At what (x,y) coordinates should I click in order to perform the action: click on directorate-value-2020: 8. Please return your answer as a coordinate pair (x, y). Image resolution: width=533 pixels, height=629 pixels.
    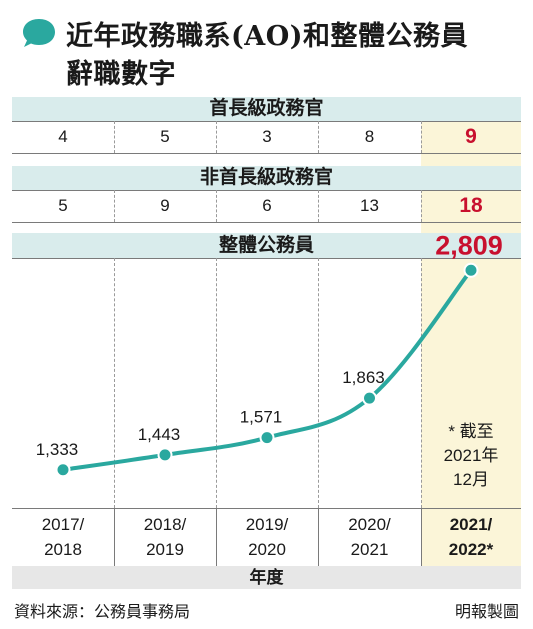
    Looking at the image, I should click on (369, 136).